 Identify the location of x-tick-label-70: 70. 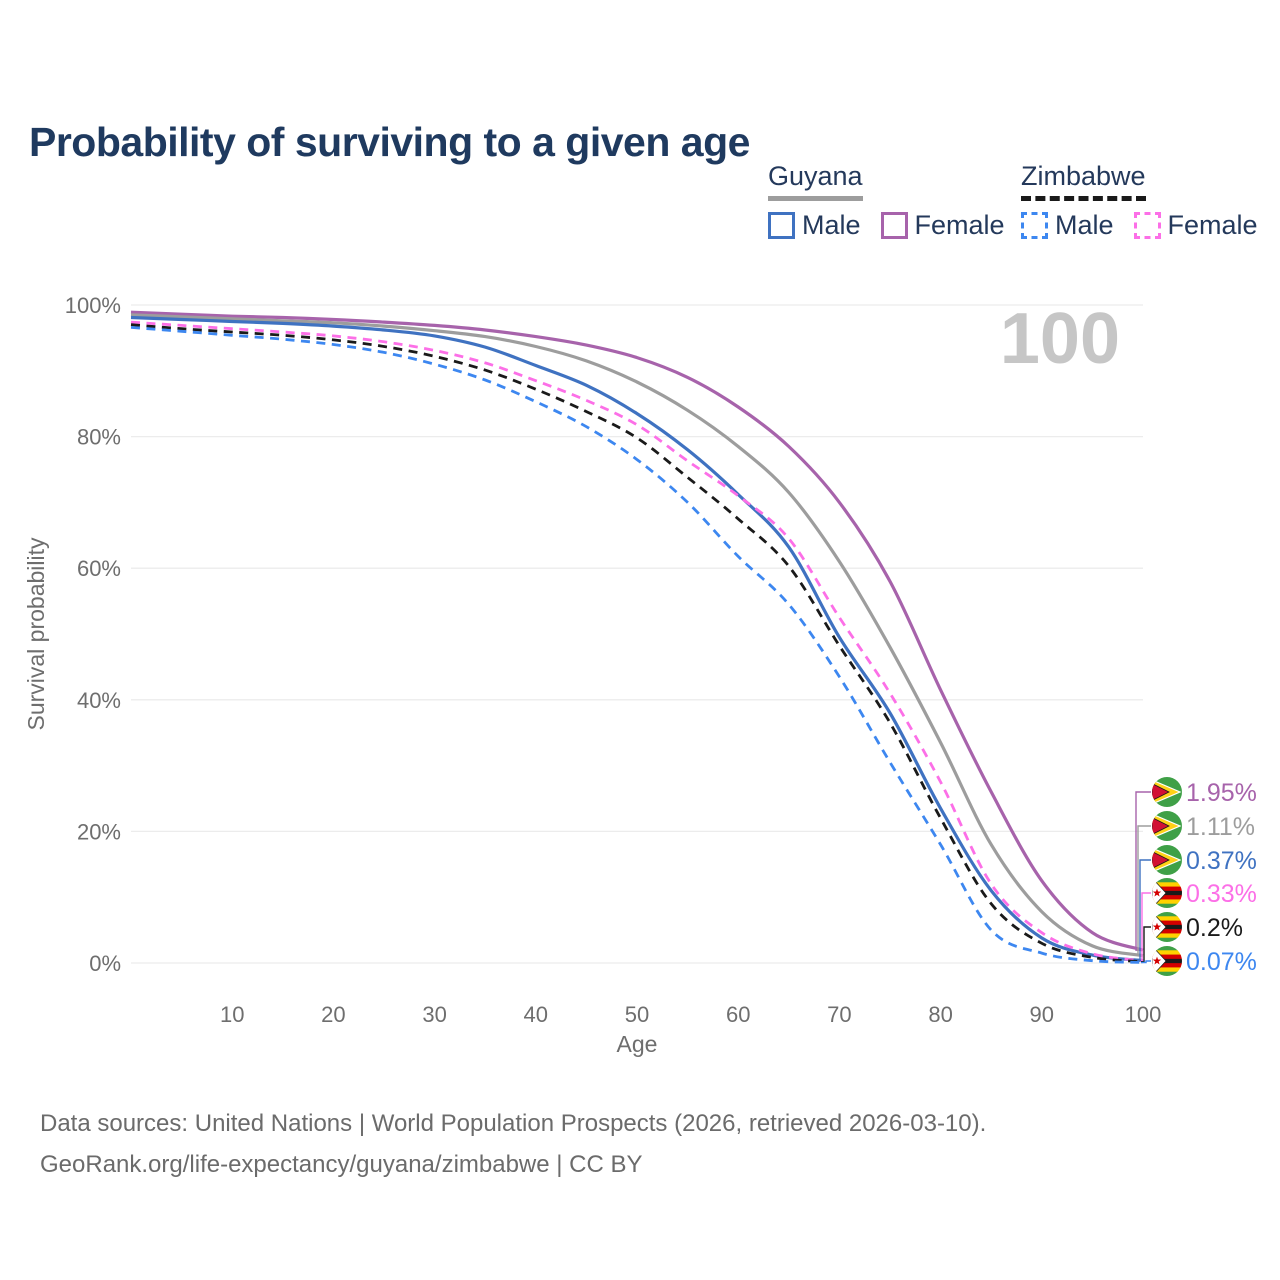
(839, 1014).